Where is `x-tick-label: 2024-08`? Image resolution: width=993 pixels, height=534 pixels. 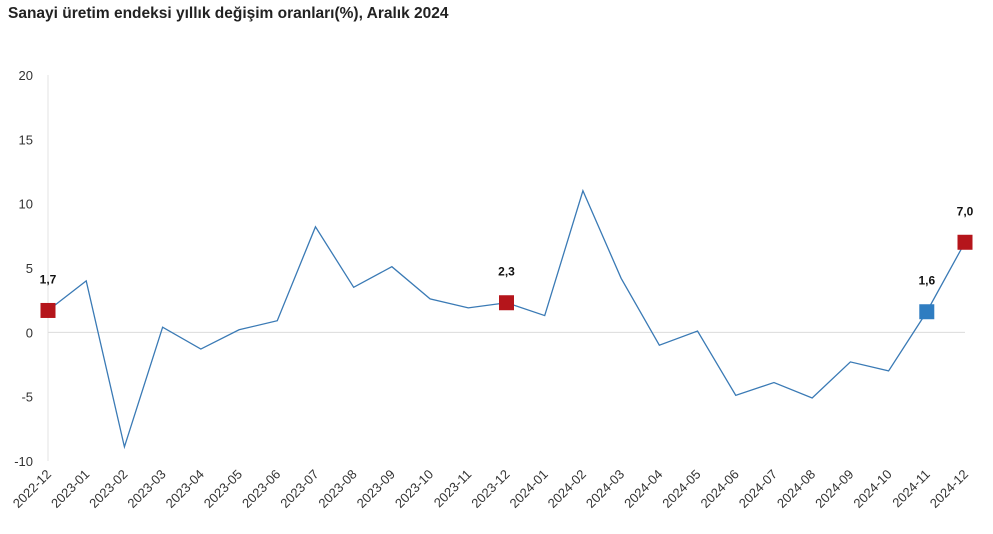 x-tick-label: 2024-08 is located at coordinates (796, 489).